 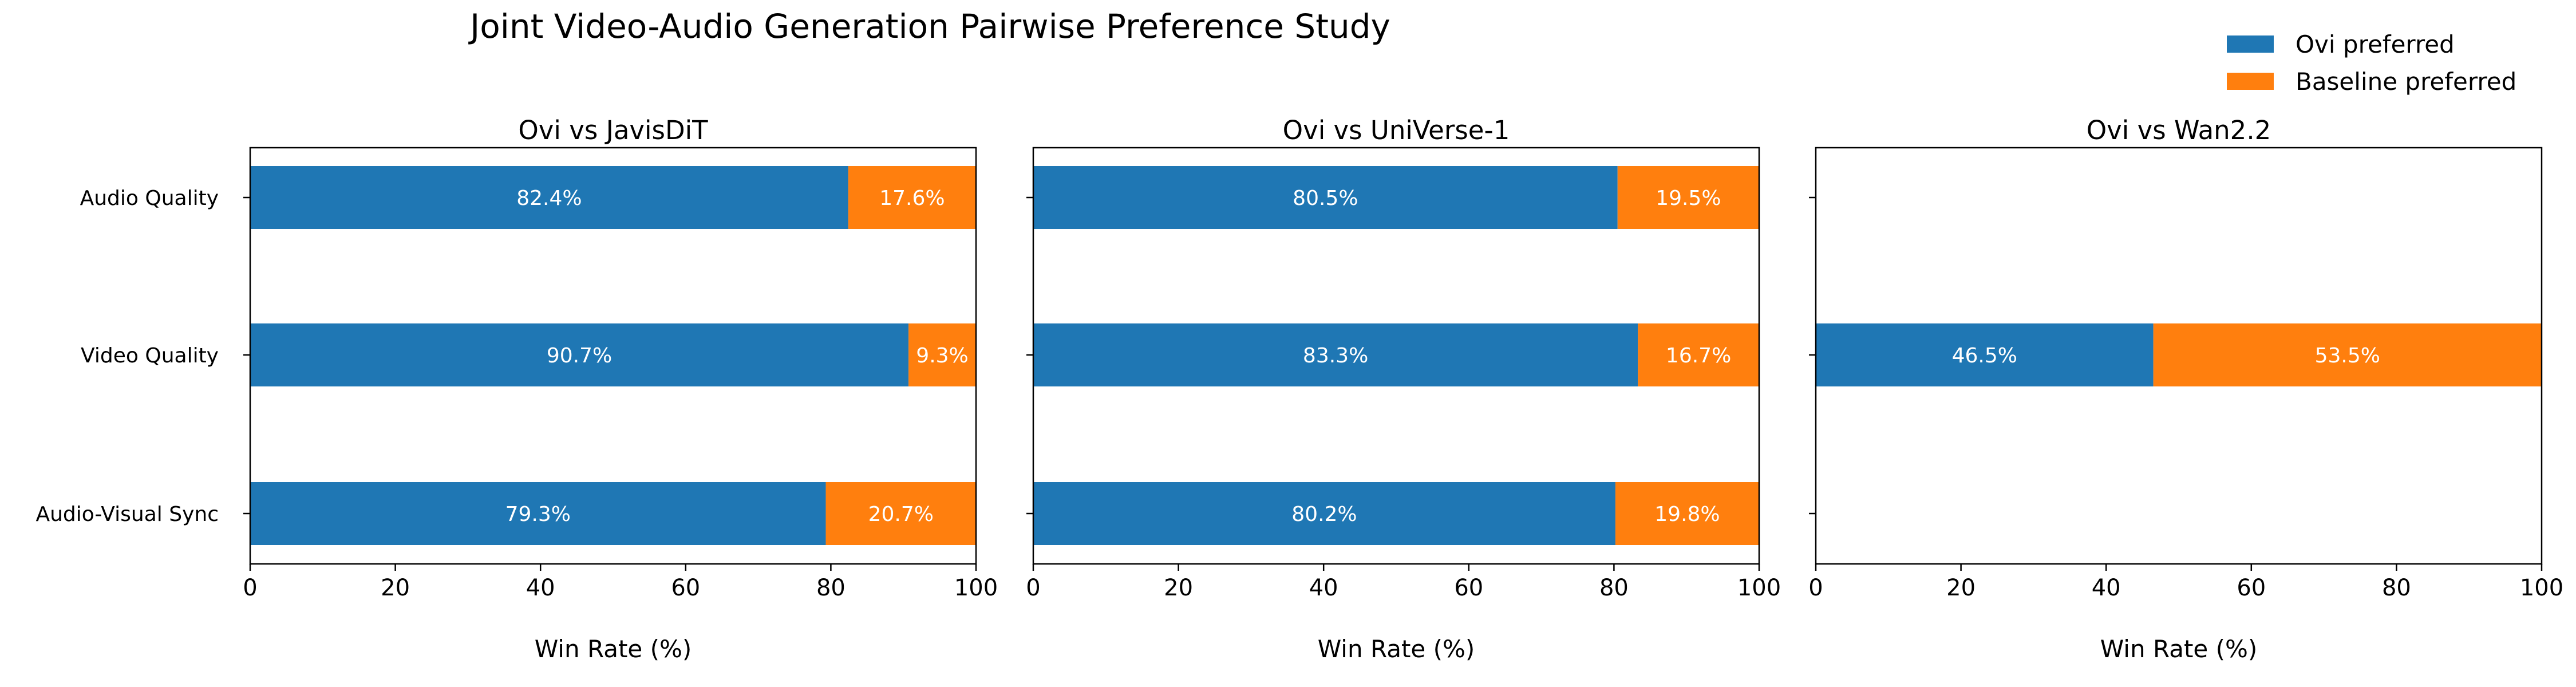 What do you see at coordinates (2250, 81) in the screenshot?
I see `legend-swatch-baseline` at bounding box center [2250, 81].